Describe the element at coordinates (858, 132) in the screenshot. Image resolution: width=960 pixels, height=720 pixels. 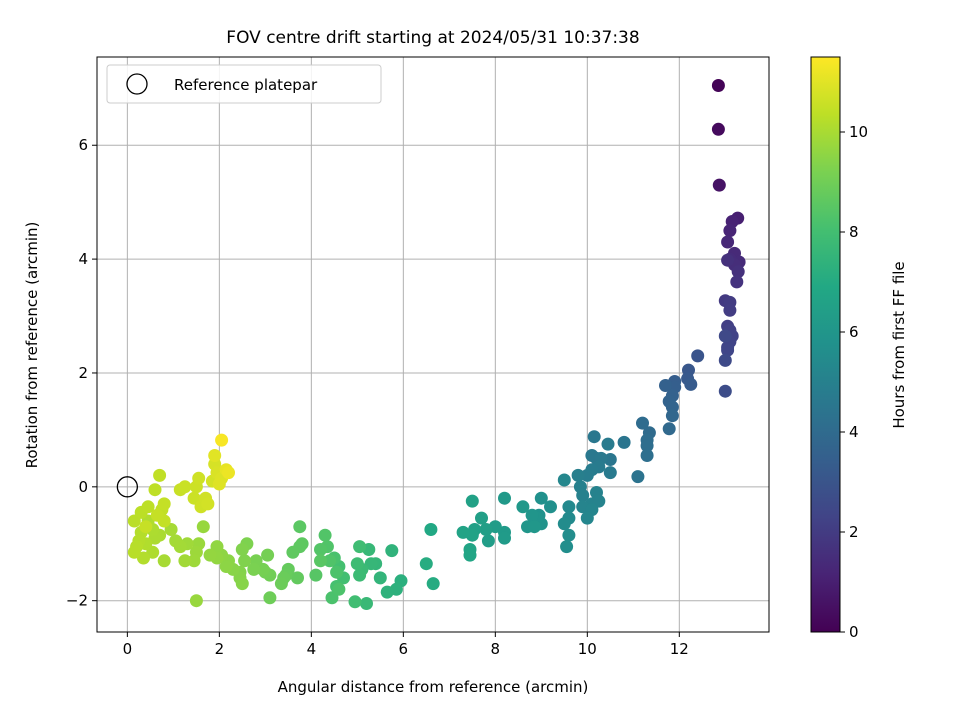
I see `colorbar-tick-label: 10` at that location.